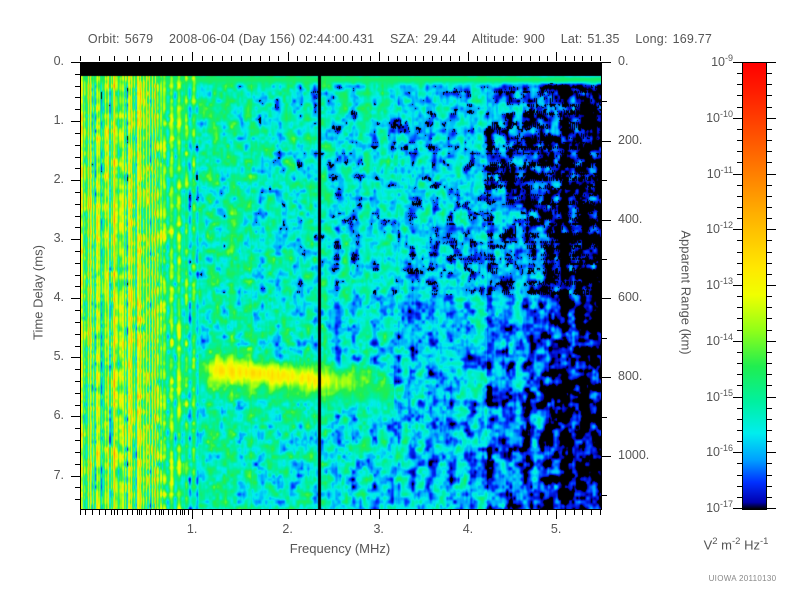 This screenshot has height=600, width=800. Describe the element at coordinates (715, 541) in the screenshot. I see `colorbar-unit-exponent-0: 2` at that location.